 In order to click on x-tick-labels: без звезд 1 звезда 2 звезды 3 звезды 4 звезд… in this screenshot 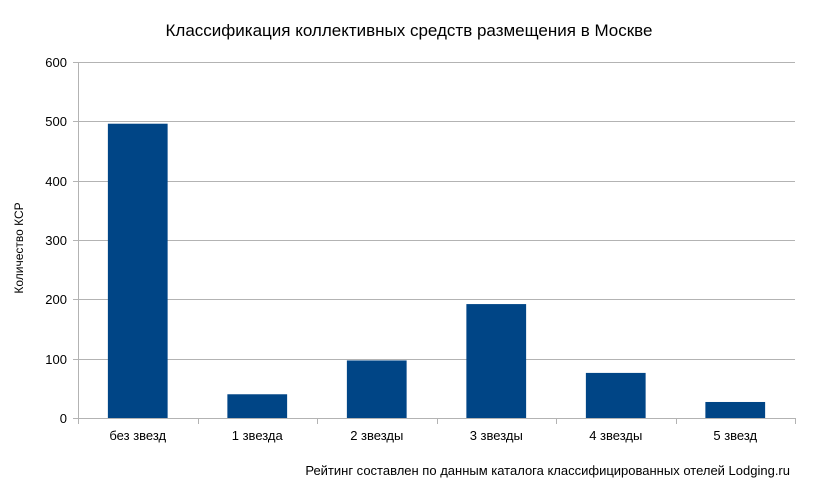, I will do `click(433, 435)`.